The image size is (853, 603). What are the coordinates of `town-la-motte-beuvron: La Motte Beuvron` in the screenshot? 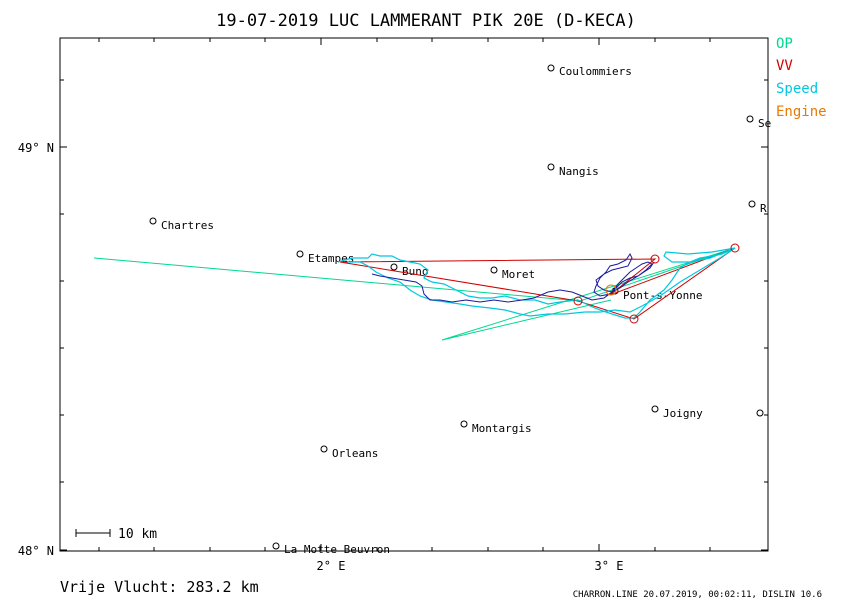 It's located at (331, 549).